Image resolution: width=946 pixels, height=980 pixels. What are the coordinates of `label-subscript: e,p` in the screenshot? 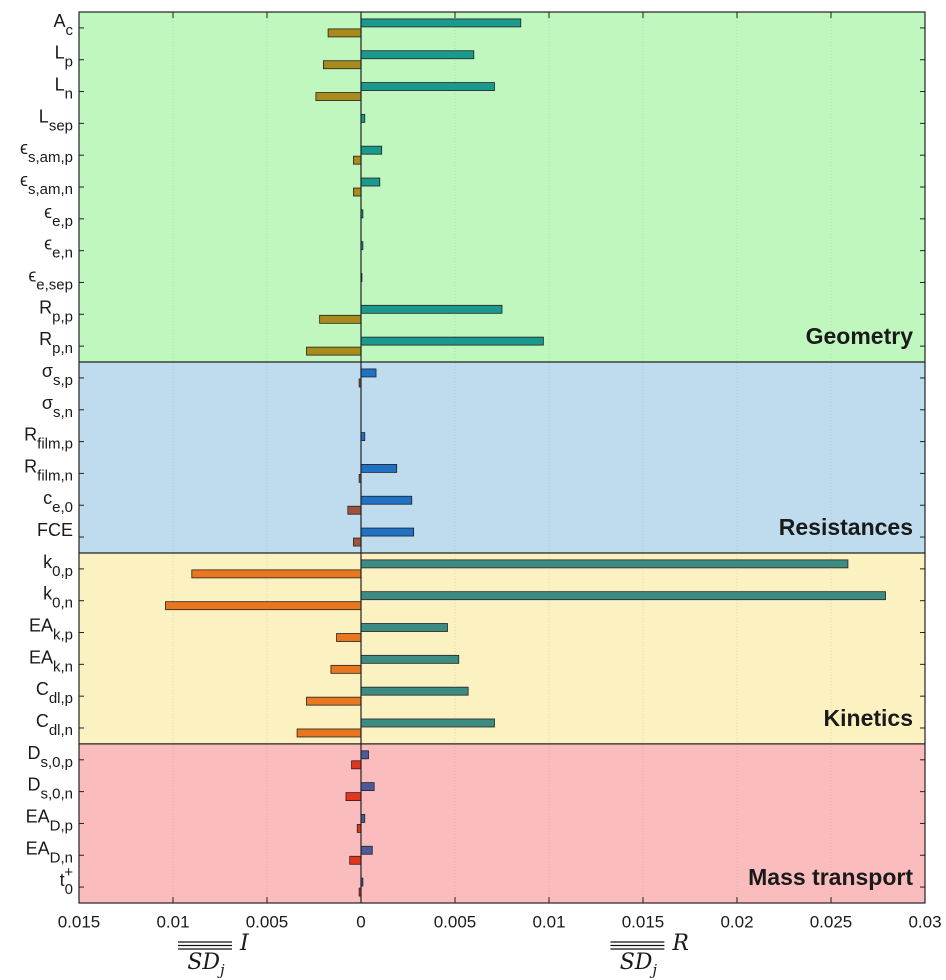 It's located at (62, 221).